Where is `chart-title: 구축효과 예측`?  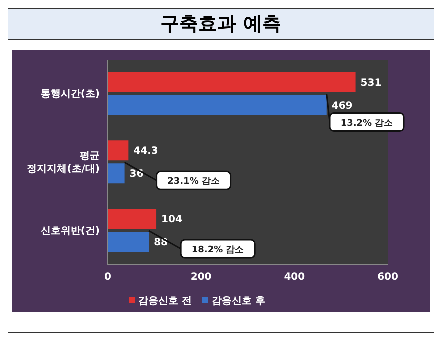
chart-title: 구축효과 예측 is located at coordinates (221, 24).